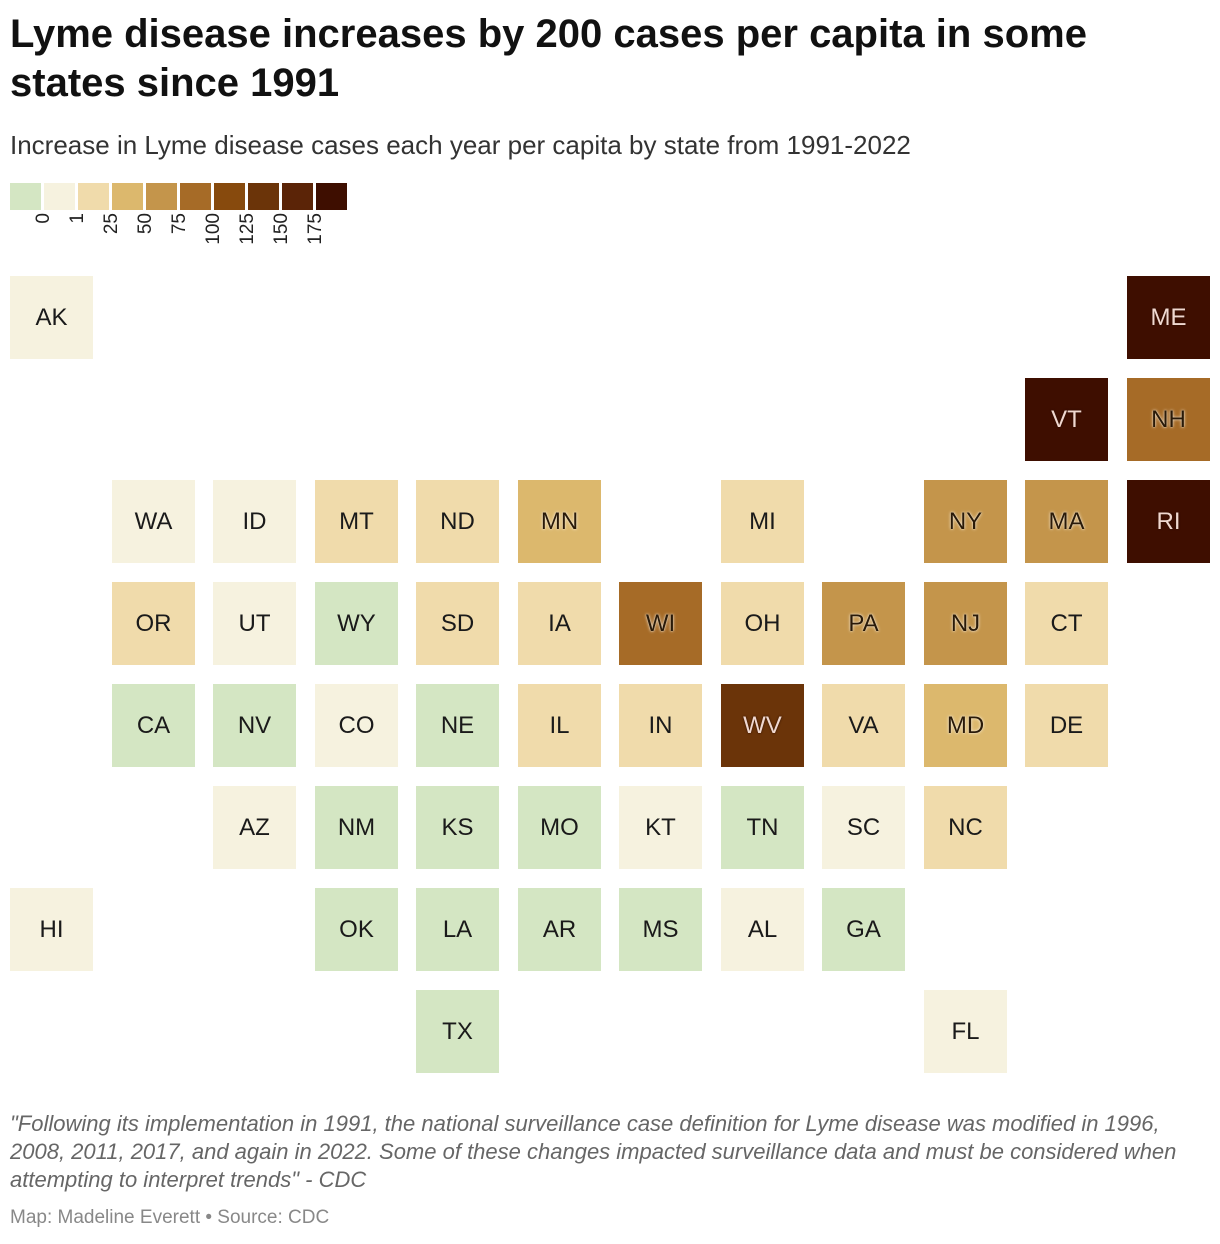 Image resolution: width=1220 pixels, height=1244 pixels. Describe the element at coordinates (254, 521) in the screenshot. I see `state-tile-id: ID` at that location.